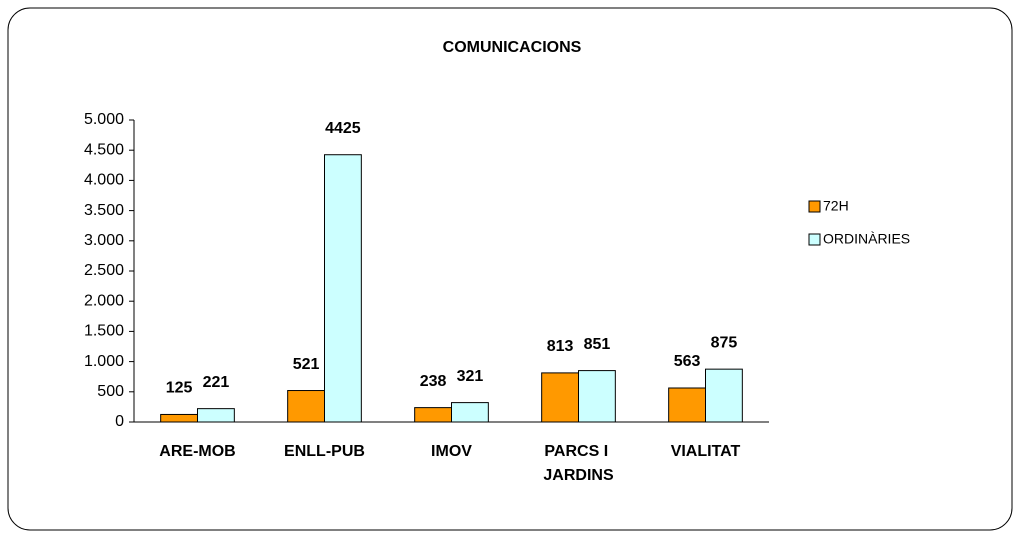 The height and width of the screenshot is (537, 1021). Describe the element at coordinates (343, 128) in the screenshot. I see `data-label: 4425` at that location.